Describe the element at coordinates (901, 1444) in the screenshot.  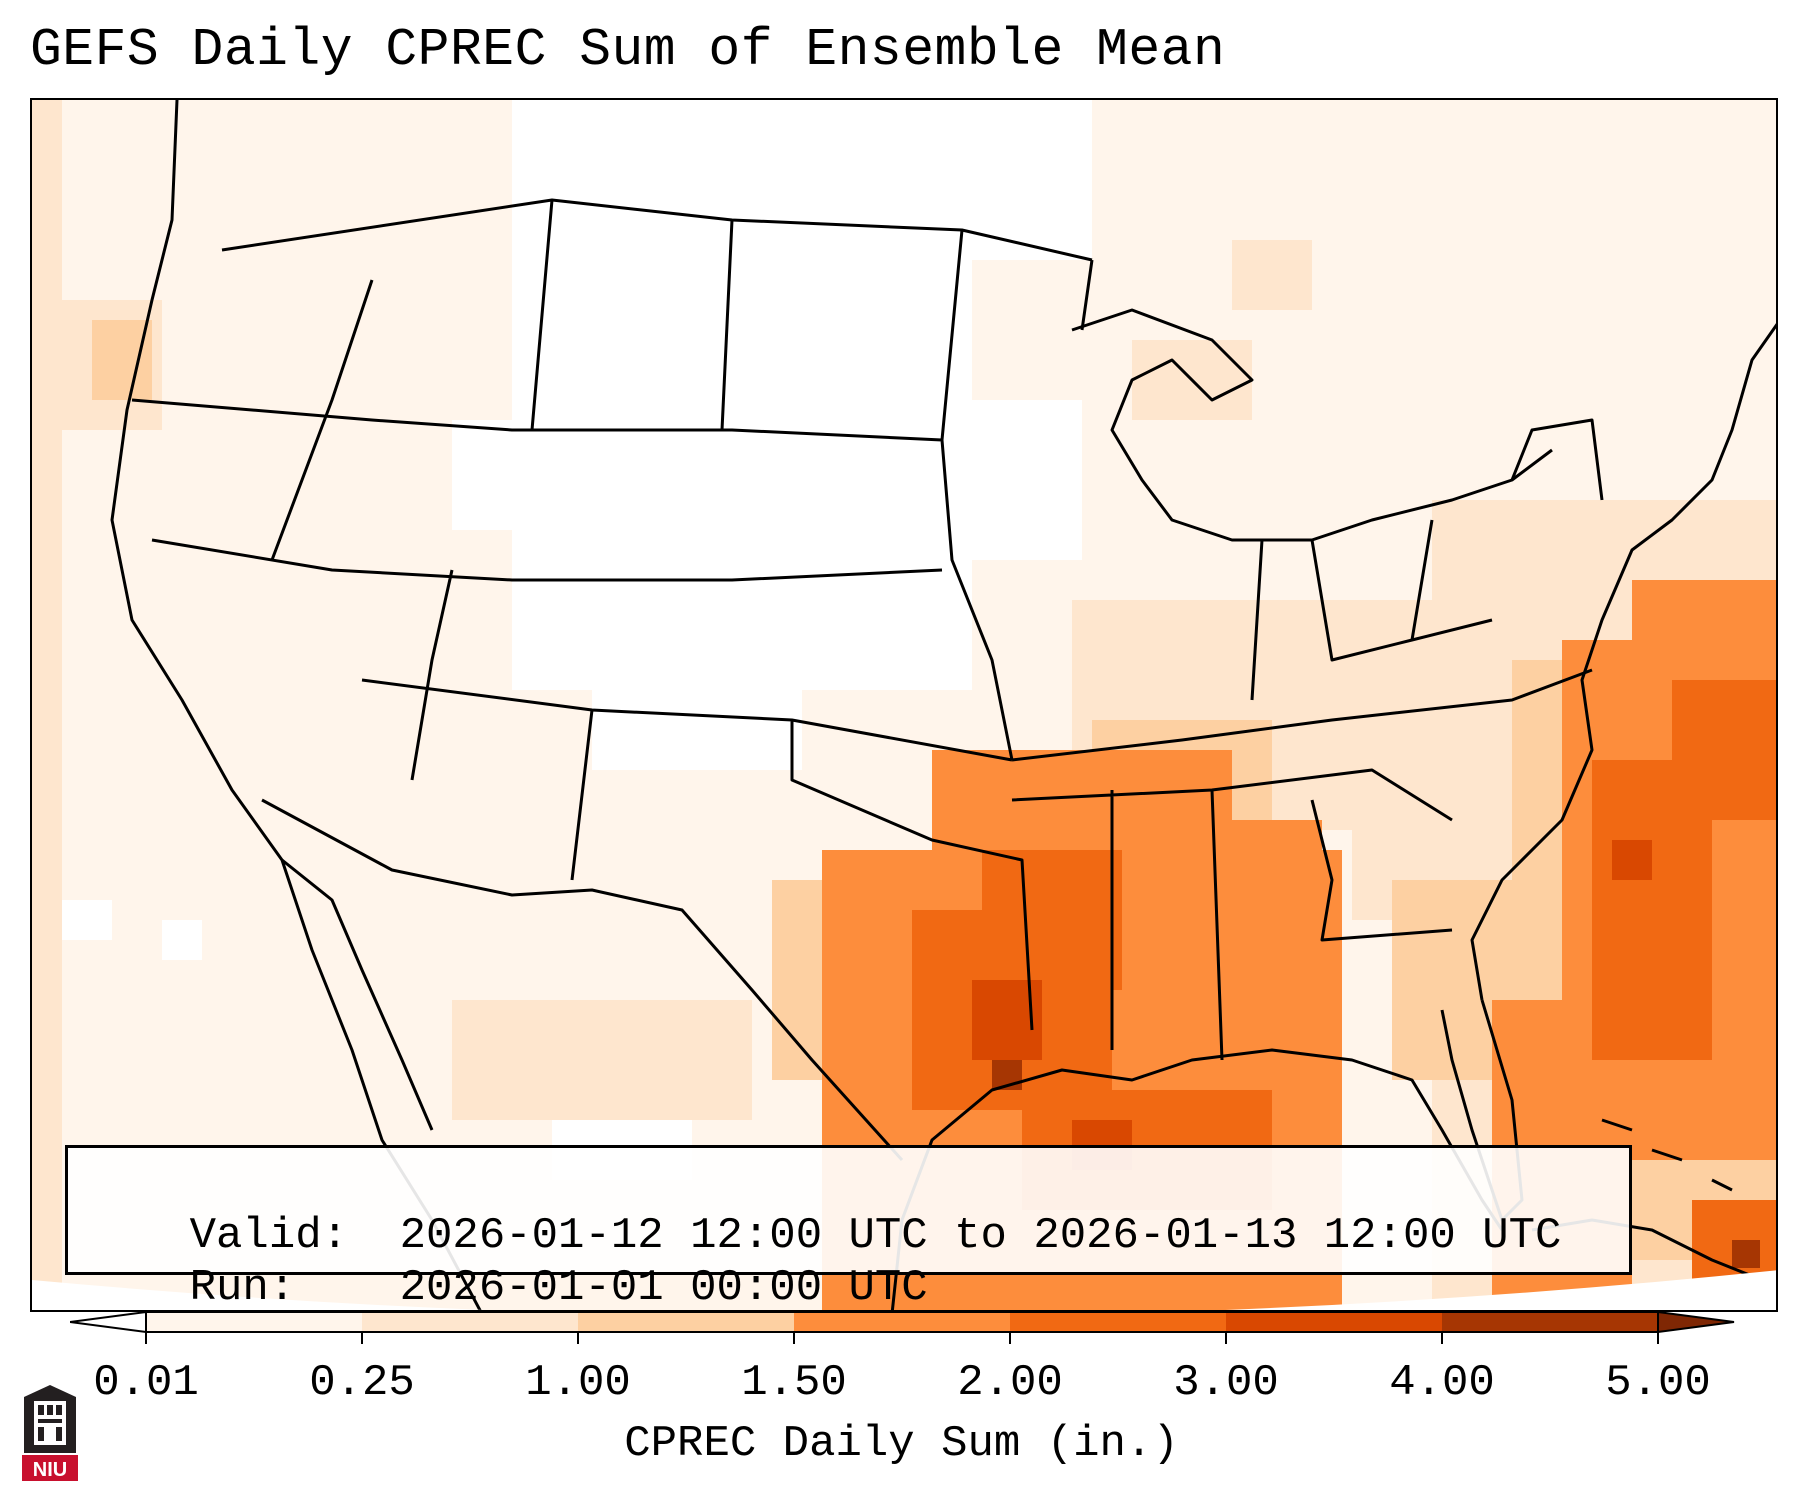
I see `colorbar-label: CPREC Daily Sum (in.)` at that location.